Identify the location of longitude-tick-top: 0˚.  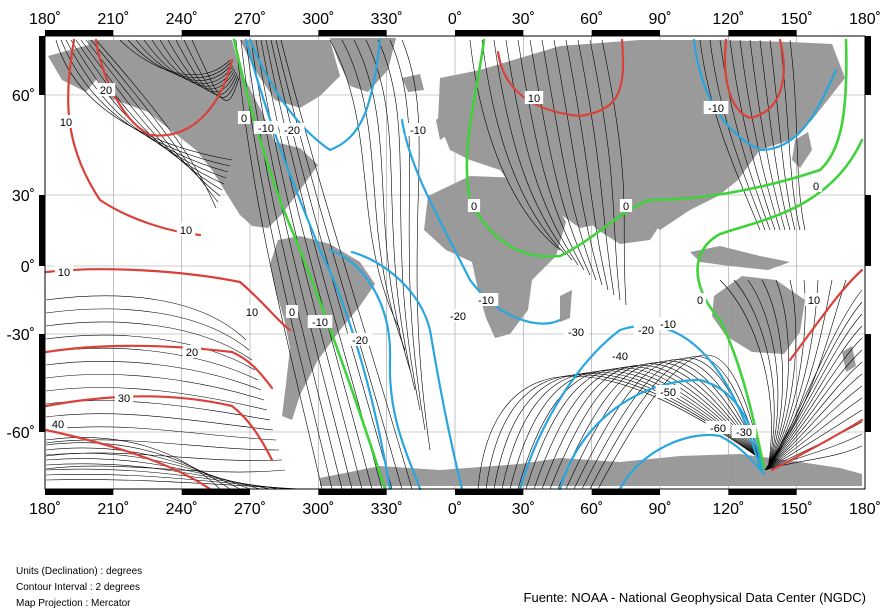
(455, 19).